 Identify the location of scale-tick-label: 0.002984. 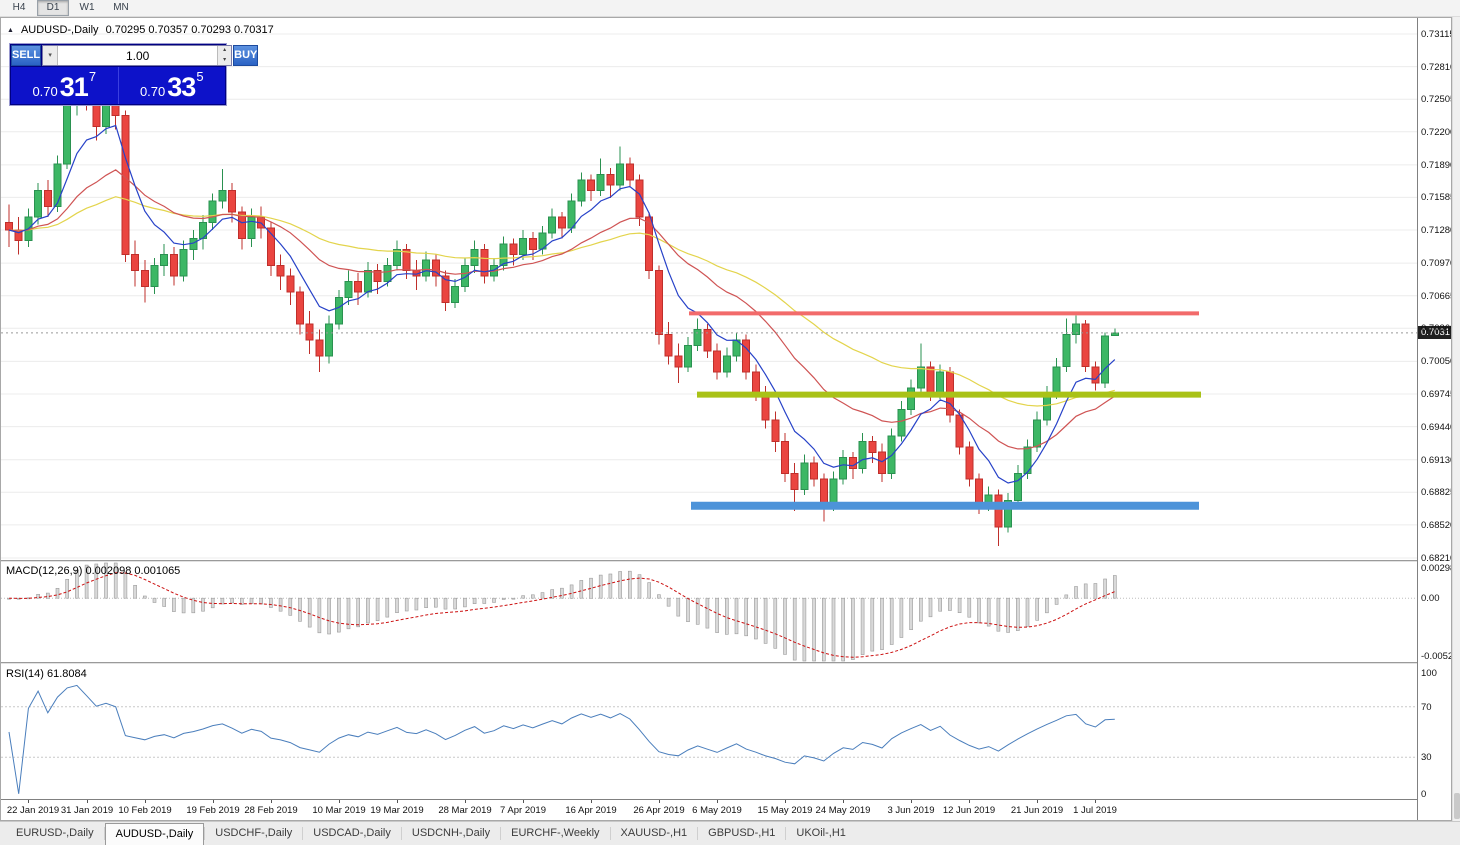
(1436, 568).